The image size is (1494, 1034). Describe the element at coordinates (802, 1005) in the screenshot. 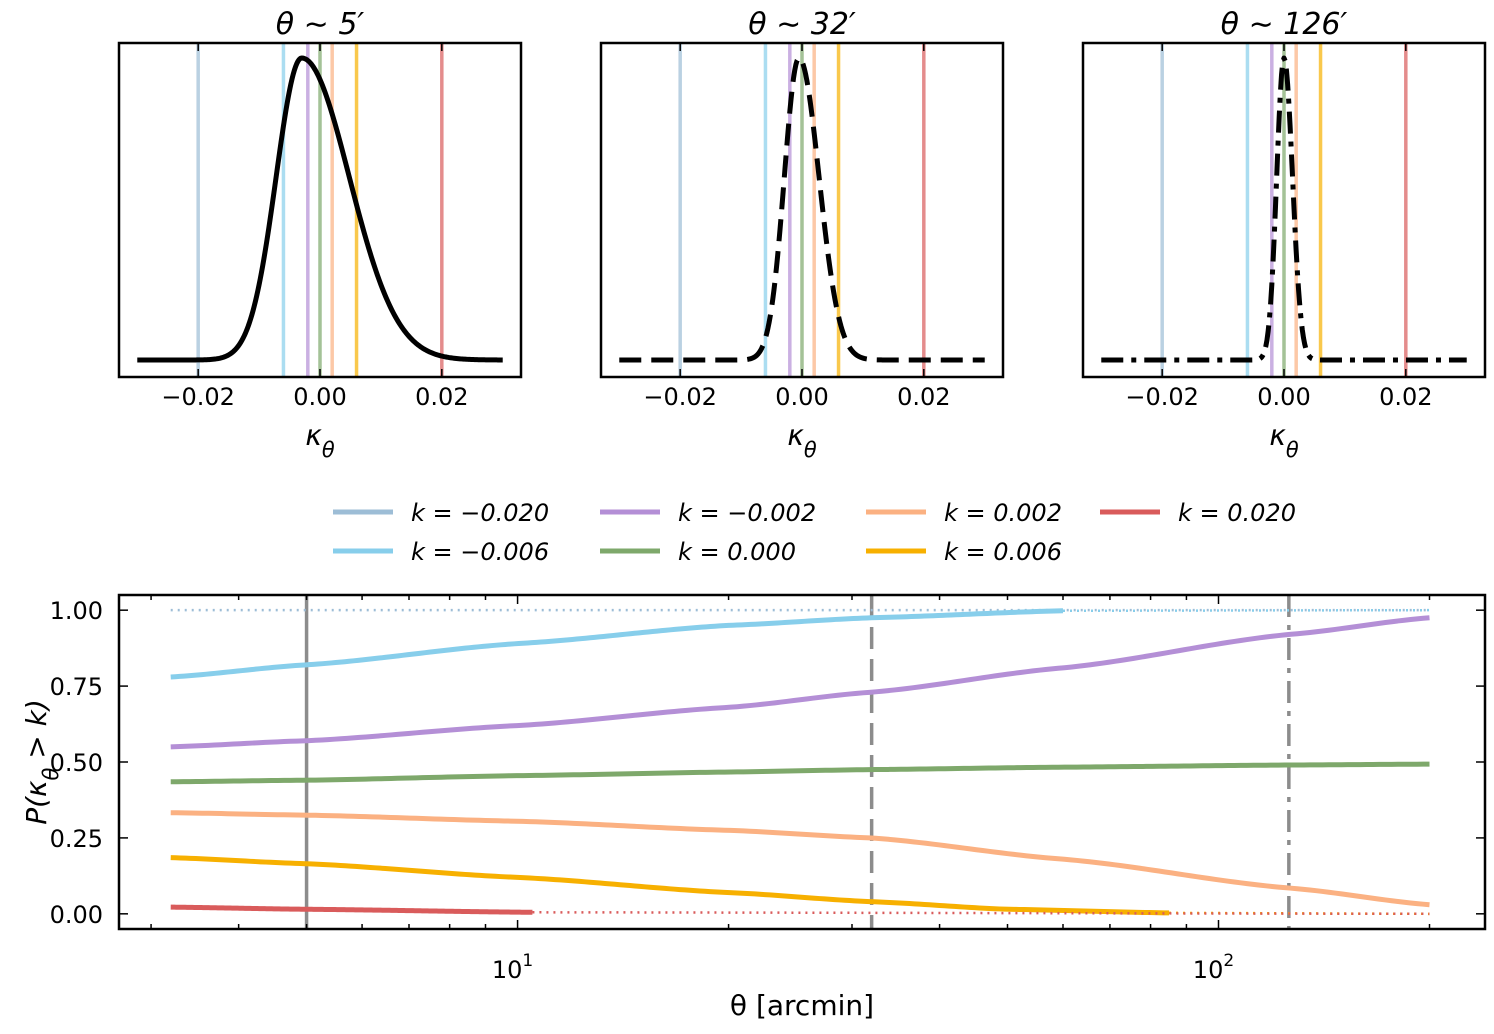

I see `x-axis-label: θ [arcmin]` at that location.